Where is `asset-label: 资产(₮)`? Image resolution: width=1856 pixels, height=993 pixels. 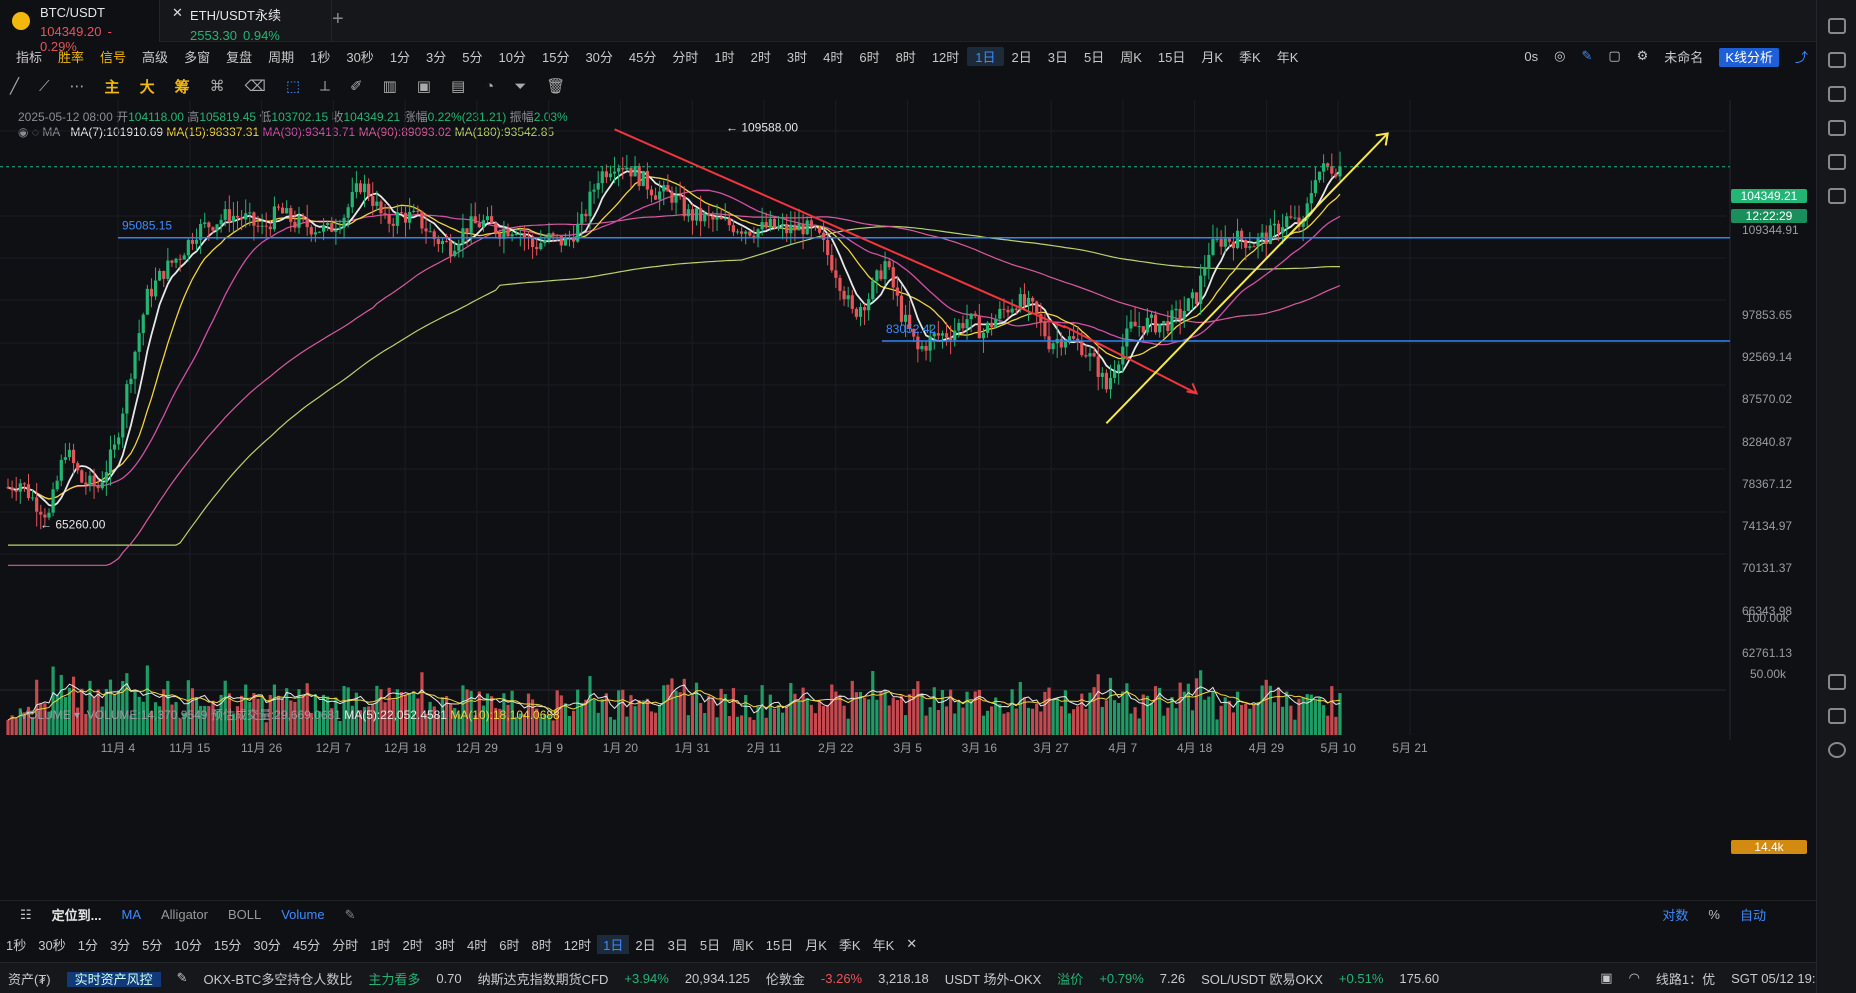
asset-label: 资产(₮) is located at coordinates (29, 979).